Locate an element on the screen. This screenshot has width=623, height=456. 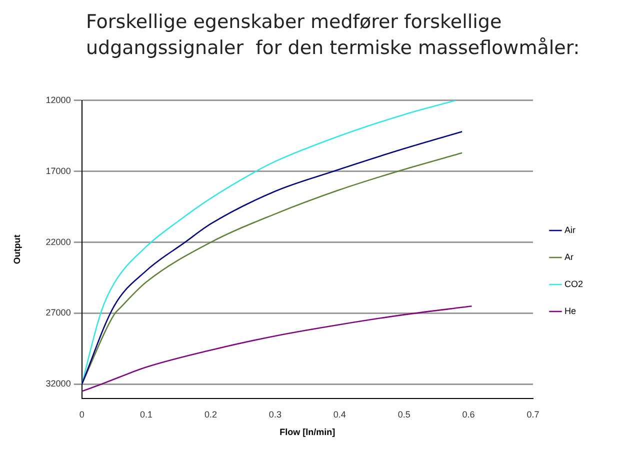
x-tick-label: 0.5 is located at coordinates (404, 414).